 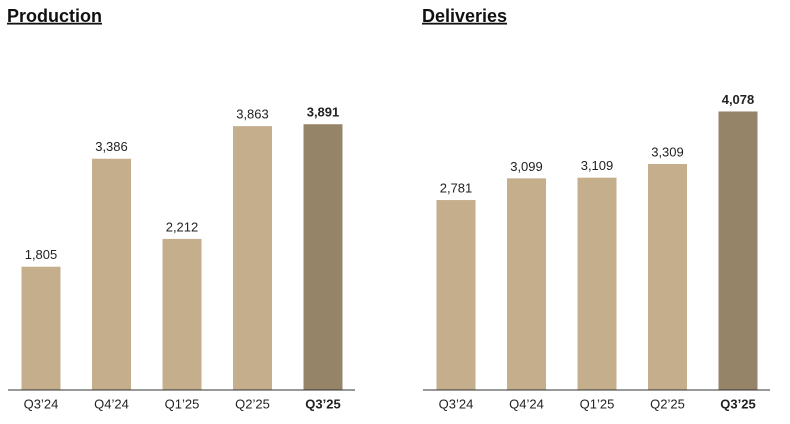 I want to click on value-label: 2,781, so click(x=456, y=187).